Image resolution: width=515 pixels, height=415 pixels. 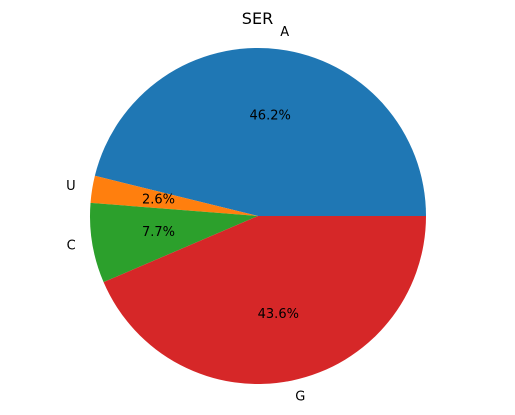 I want to click on slice-pct-c: 7.7%, so click(x=158, y=232).